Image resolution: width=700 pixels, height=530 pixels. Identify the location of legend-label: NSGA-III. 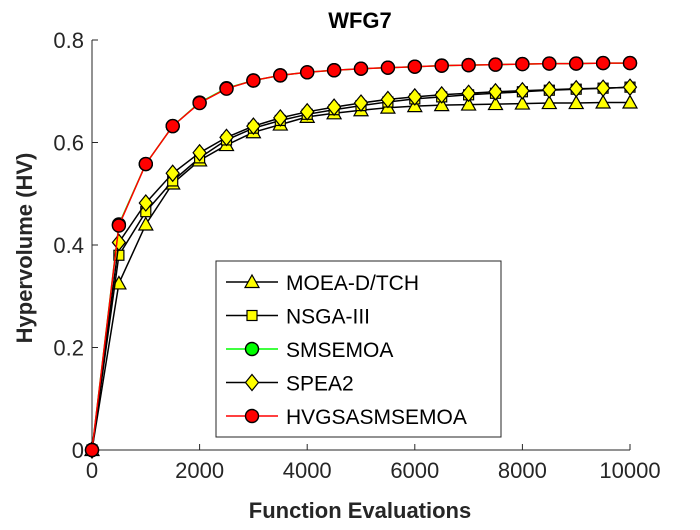
(328, 317).